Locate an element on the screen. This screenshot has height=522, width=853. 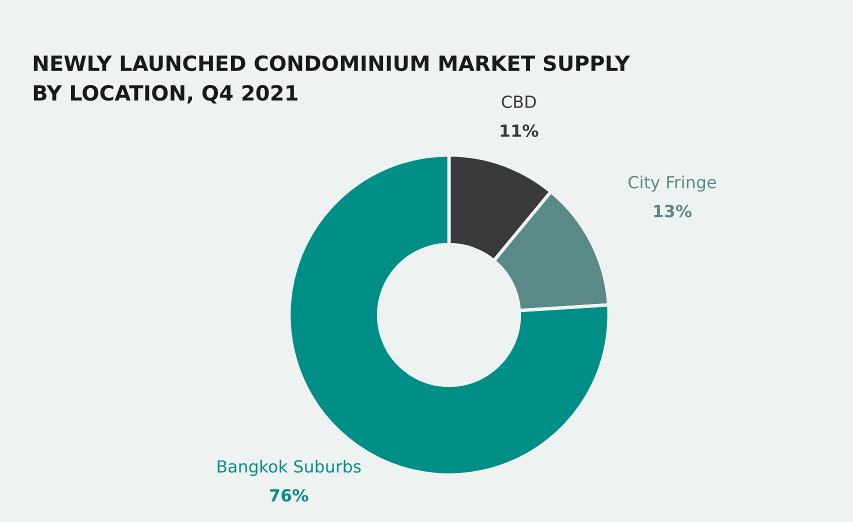
data-label: 11% is located at coordinates (519, 130).